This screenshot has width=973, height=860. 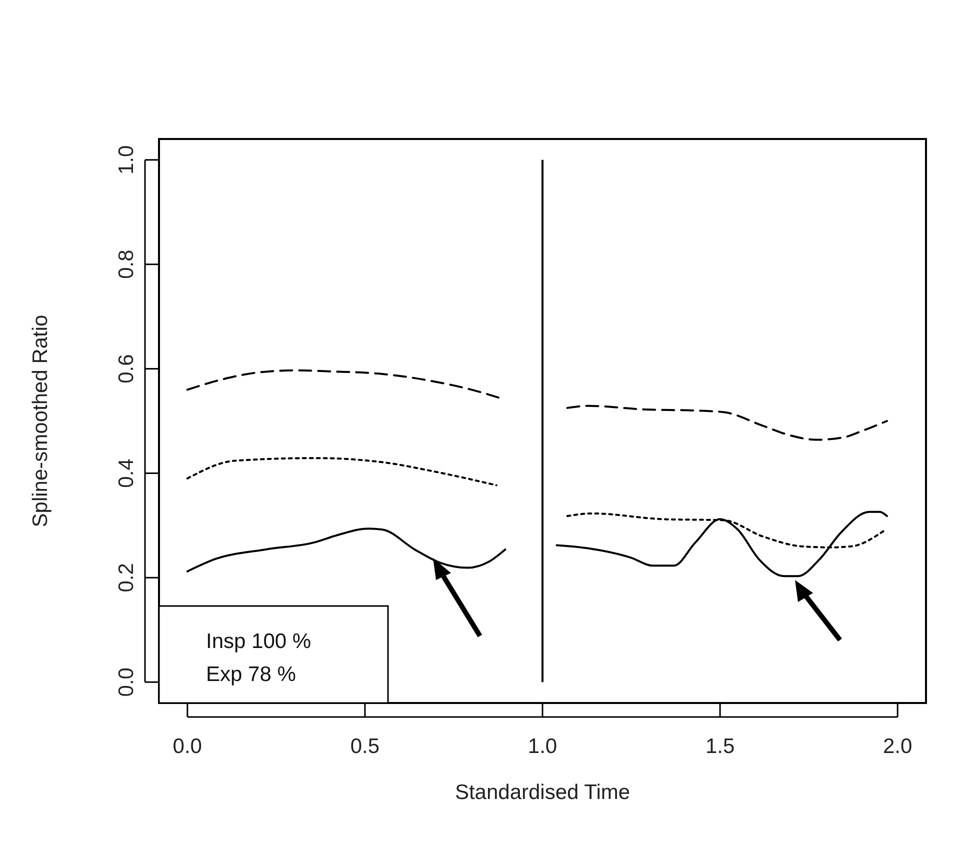 What do you see at coordinates (126, 682) in the screenshot?
I see `y-tick-label: 0.0` at bounding box center [126, 682].